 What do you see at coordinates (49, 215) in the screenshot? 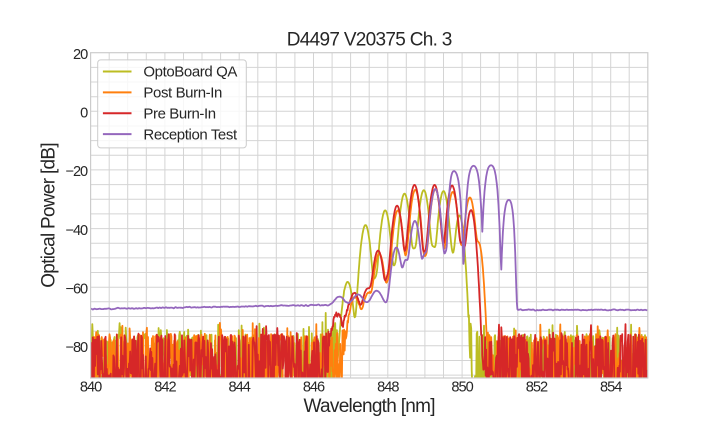
I see `svg-text: Optical Power [dB]` at bounding box center [49, 215].